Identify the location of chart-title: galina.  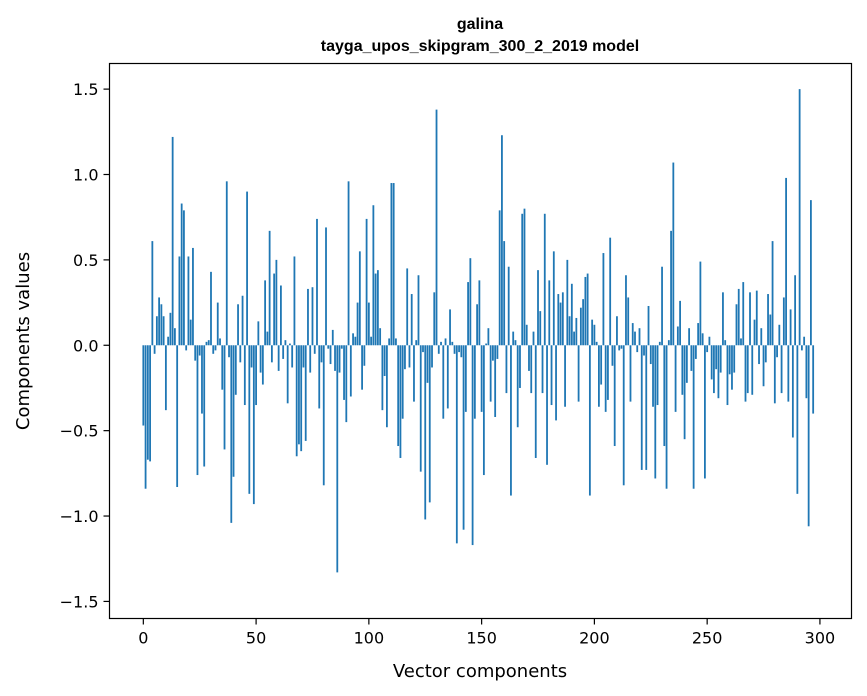
(480, 24).